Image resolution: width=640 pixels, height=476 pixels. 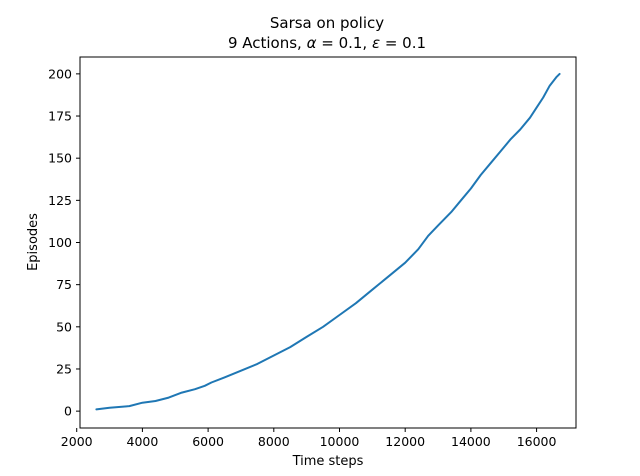 I want to click on epsilon-value-text: = 0.1, so click(x=403, y=43).